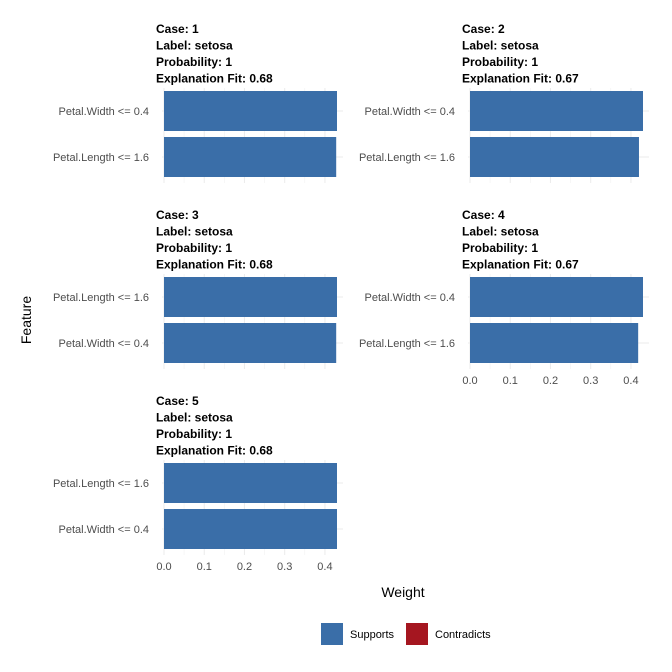 This screenshot has height=672, width=672. I want to click on legend: Supports Contradicts, so click(406, 634).